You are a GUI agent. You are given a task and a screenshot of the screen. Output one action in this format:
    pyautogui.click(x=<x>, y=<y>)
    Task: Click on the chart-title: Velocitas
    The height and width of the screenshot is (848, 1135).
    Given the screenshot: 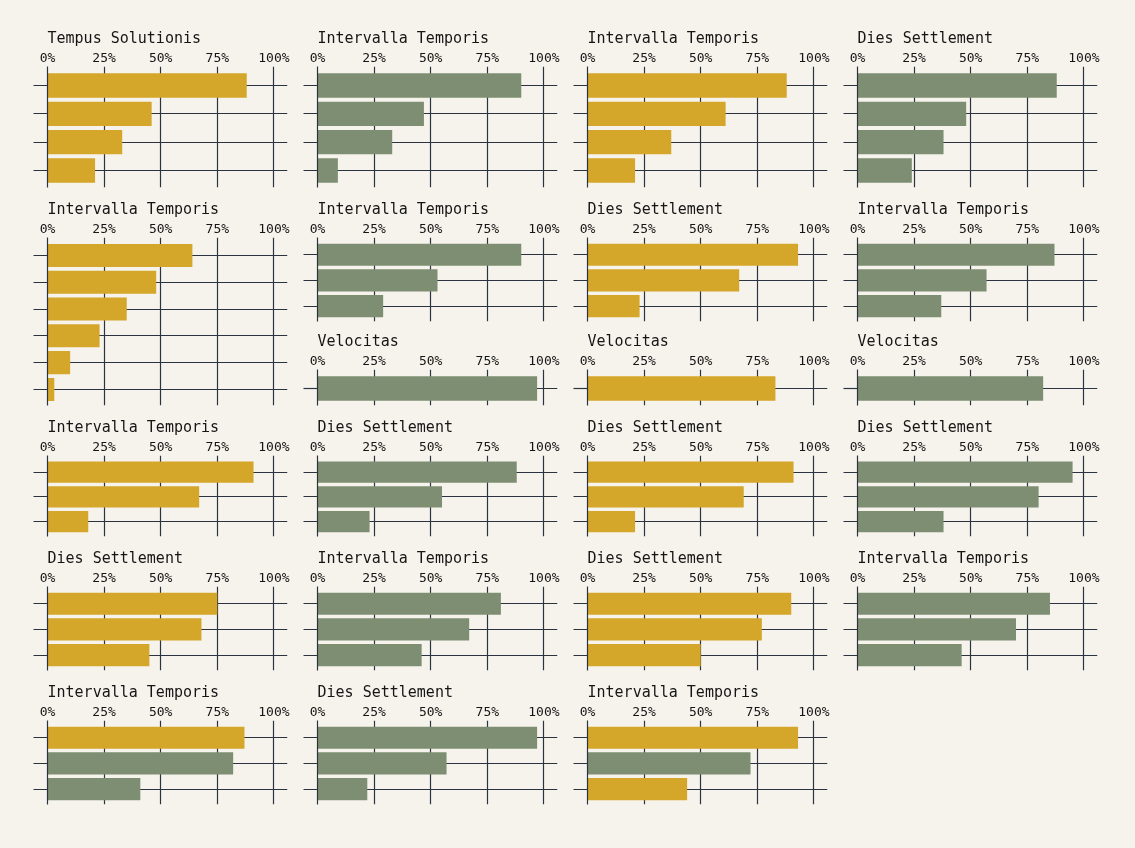 What is the action you would take?
    pyautogui.click(x=898, y=340)
    